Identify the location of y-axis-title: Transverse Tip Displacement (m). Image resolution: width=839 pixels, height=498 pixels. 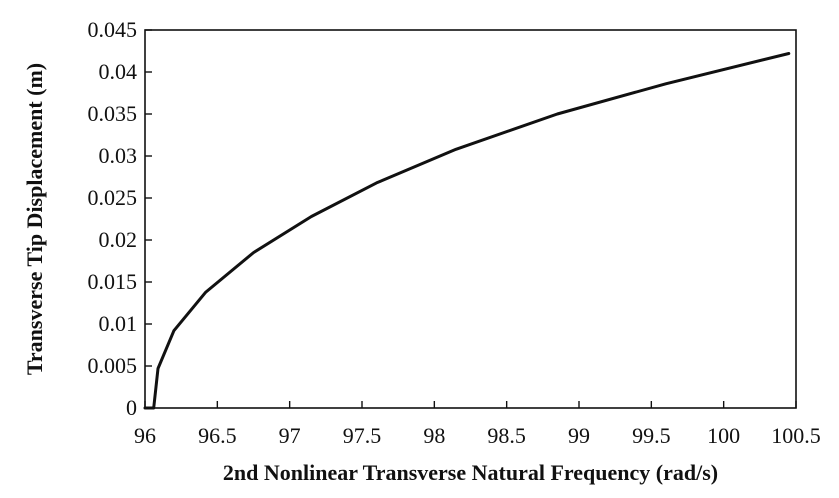
(34, 219).